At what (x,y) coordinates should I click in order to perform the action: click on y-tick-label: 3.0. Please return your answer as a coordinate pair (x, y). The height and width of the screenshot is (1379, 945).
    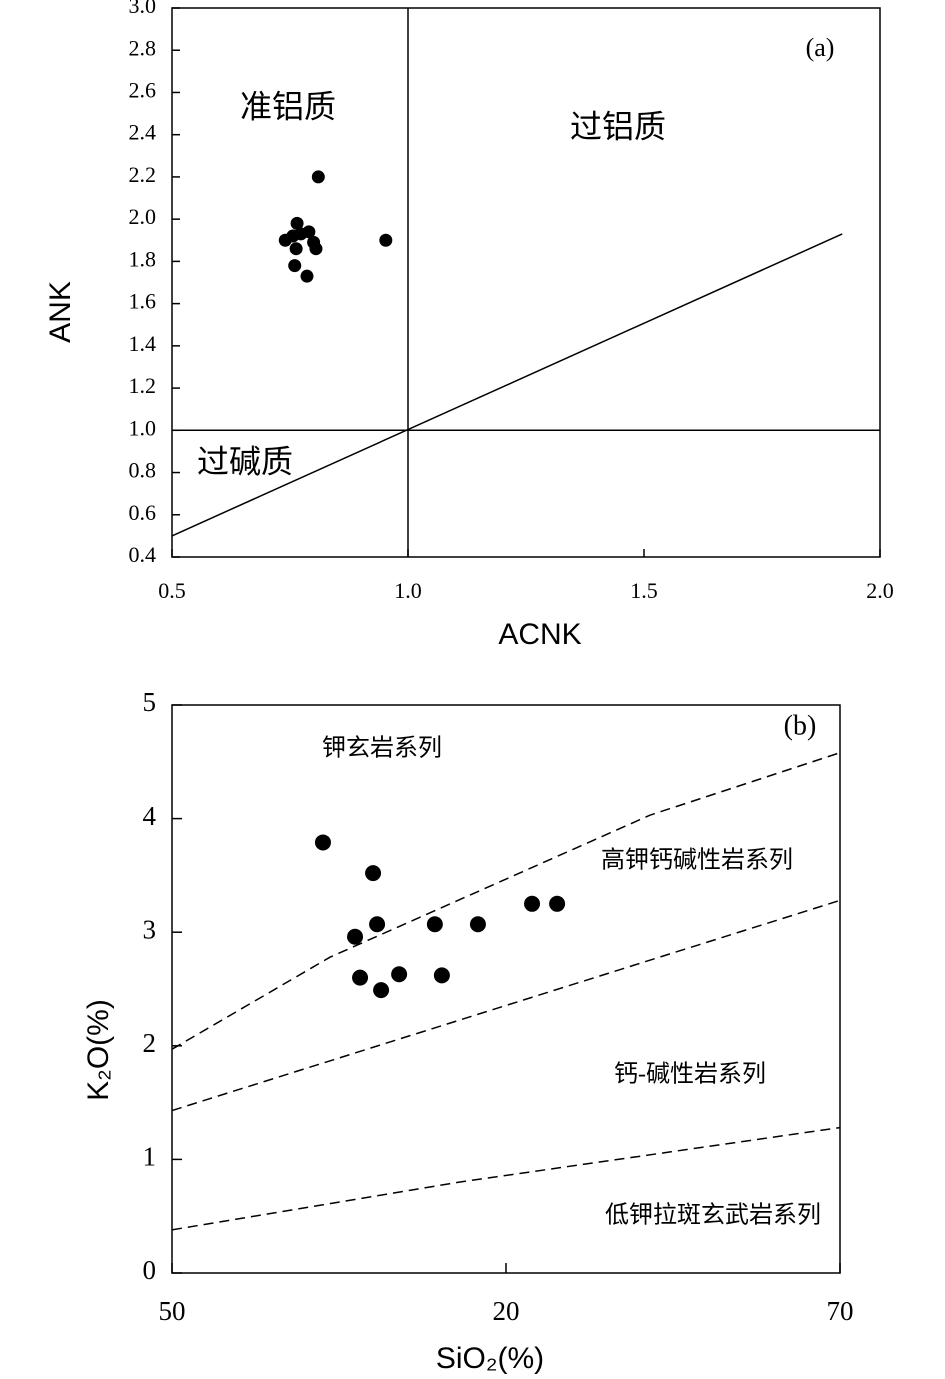
    Looking at the image, I should click on (143, 9).